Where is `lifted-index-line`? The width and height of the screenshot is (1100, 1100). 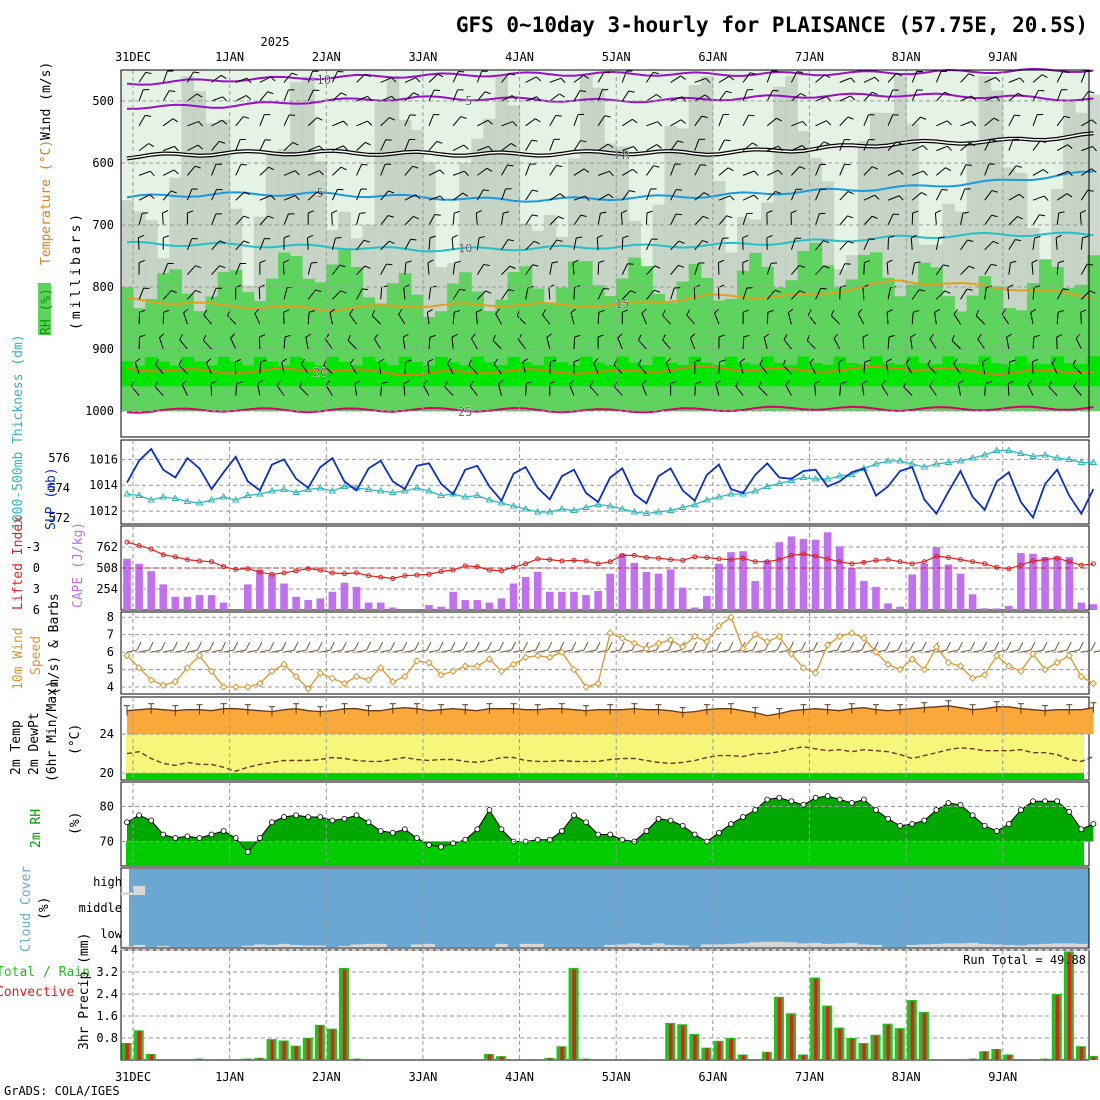 lifted-index-line is located at coordinates (610, 560).